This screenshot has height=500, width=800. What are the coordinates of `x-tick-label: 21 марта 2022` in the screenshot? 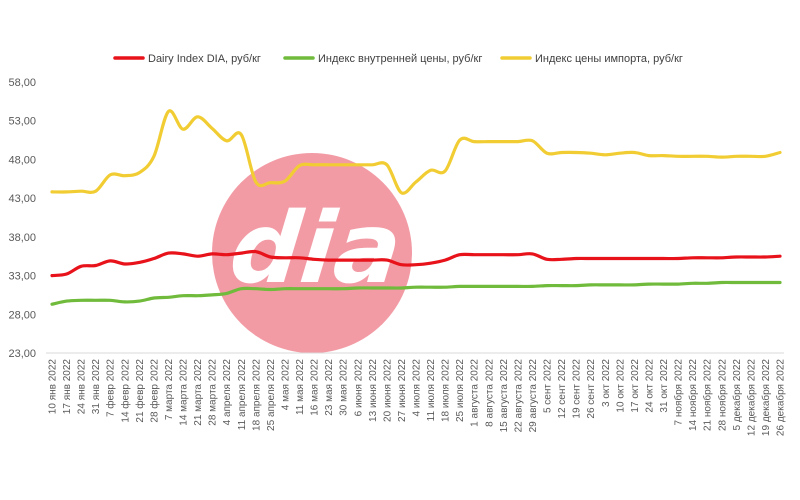 It's located at (198, 392).